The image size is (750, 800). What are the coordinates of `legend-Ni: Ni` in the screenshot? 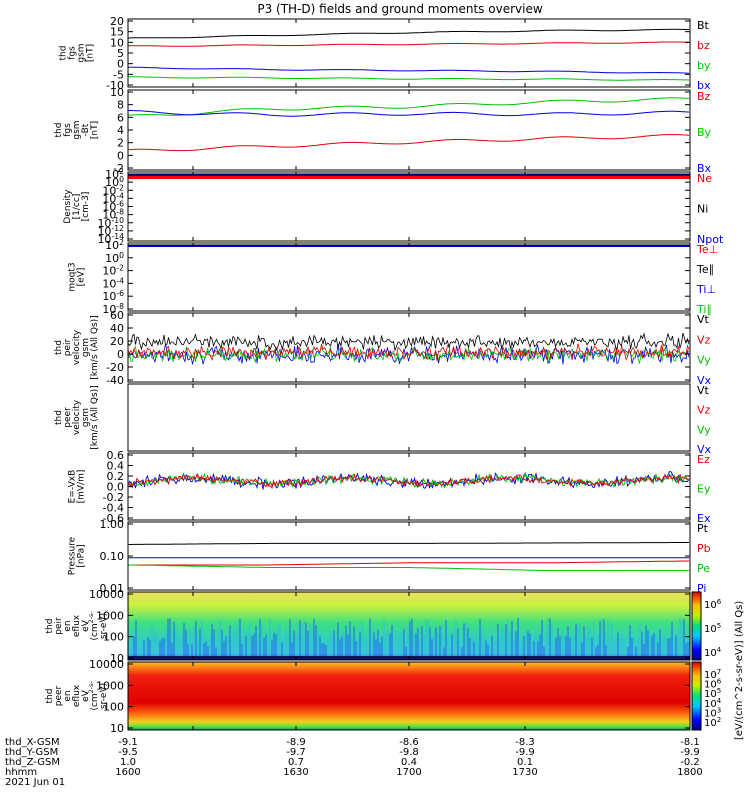 It's located at (702, 209).